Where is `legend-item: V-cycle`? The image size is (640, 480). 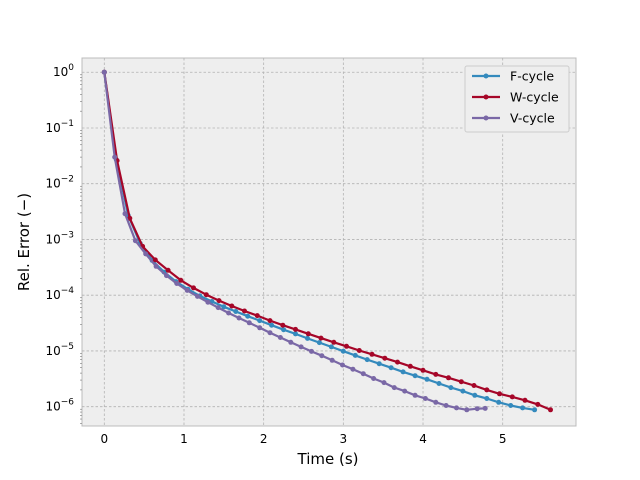
legend-item: V-cycle is located at coordinates (513, 118).